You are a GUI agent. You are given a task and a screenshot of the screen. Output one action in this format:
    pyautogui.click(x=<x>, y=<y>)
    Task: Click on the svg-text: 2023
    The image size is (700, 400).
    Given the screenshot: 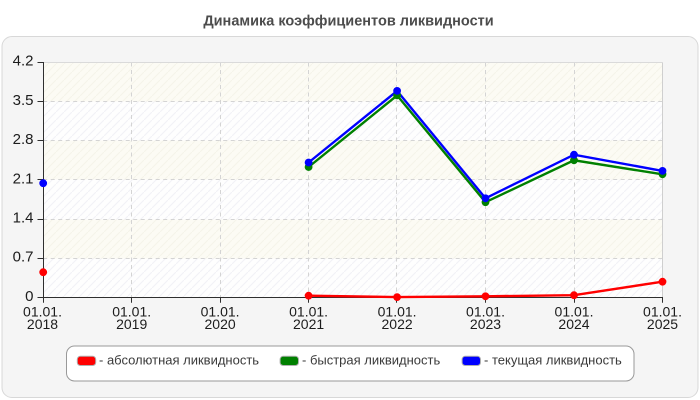 What is the action you would take?
    pyautogui.click(x=485, y=324)
    